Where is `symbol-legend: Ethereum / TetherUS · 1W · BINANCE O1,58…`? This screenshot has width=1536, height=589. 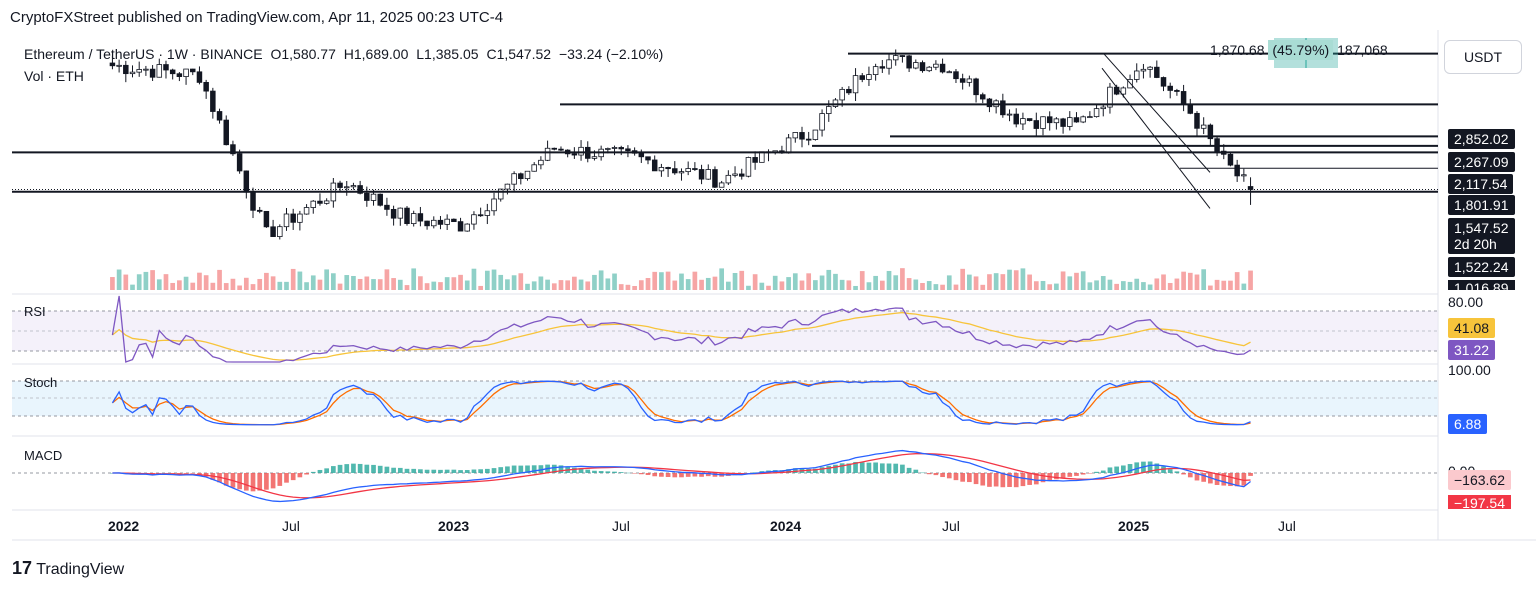
symbol-legend: Ethereum / TetherUS · 1W · BINANCE O1,58… is located at coordinates (345, 54).